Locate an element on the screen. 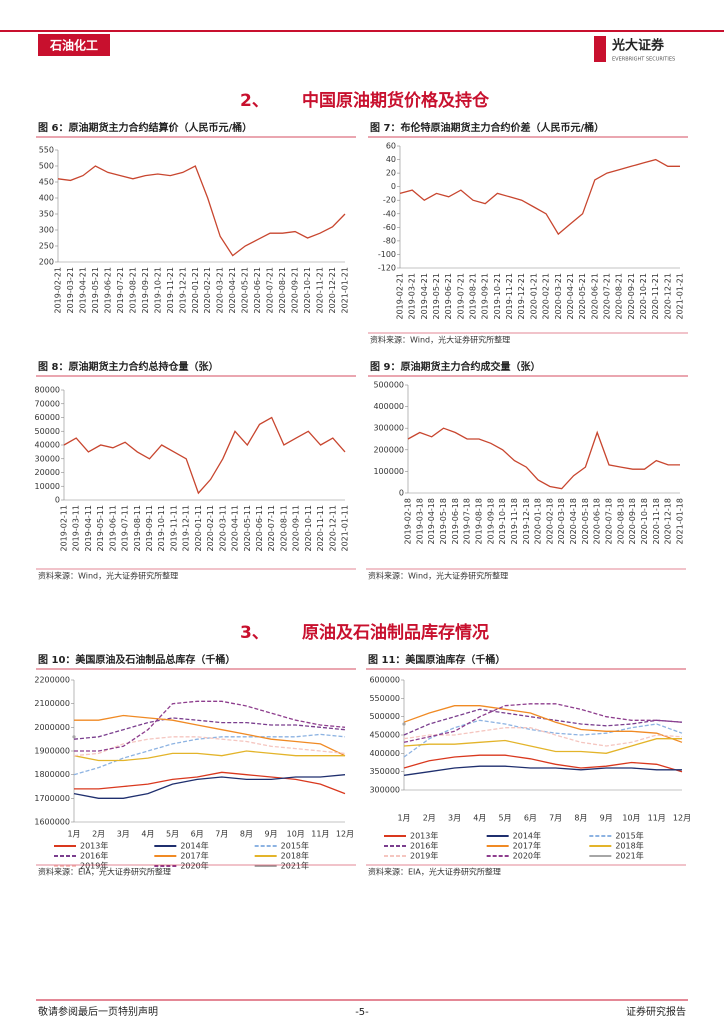 This screenshot has height=1024, width=724. page-number: -5- is located at coordinates (362, 1012).